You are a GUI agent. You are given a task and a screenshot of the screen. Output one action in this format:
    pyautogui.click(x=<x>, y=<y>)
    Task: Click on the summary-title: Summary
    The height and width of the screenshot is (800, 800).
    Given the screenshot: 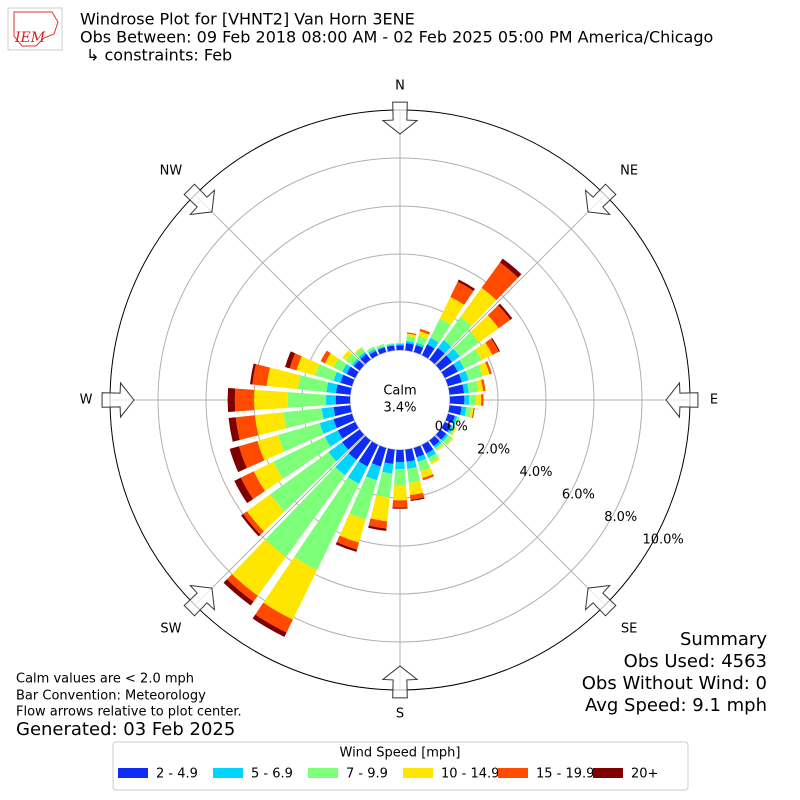 What is the action you would take?
    pyautogui.click(x=723, y=639)
    